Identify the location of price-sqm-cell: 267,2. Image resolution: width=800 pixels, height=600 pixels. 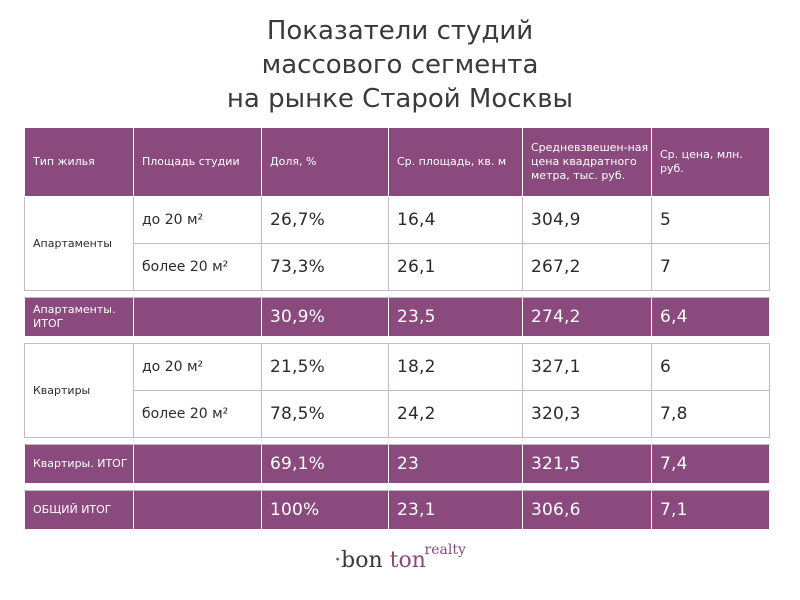
(587, 267).